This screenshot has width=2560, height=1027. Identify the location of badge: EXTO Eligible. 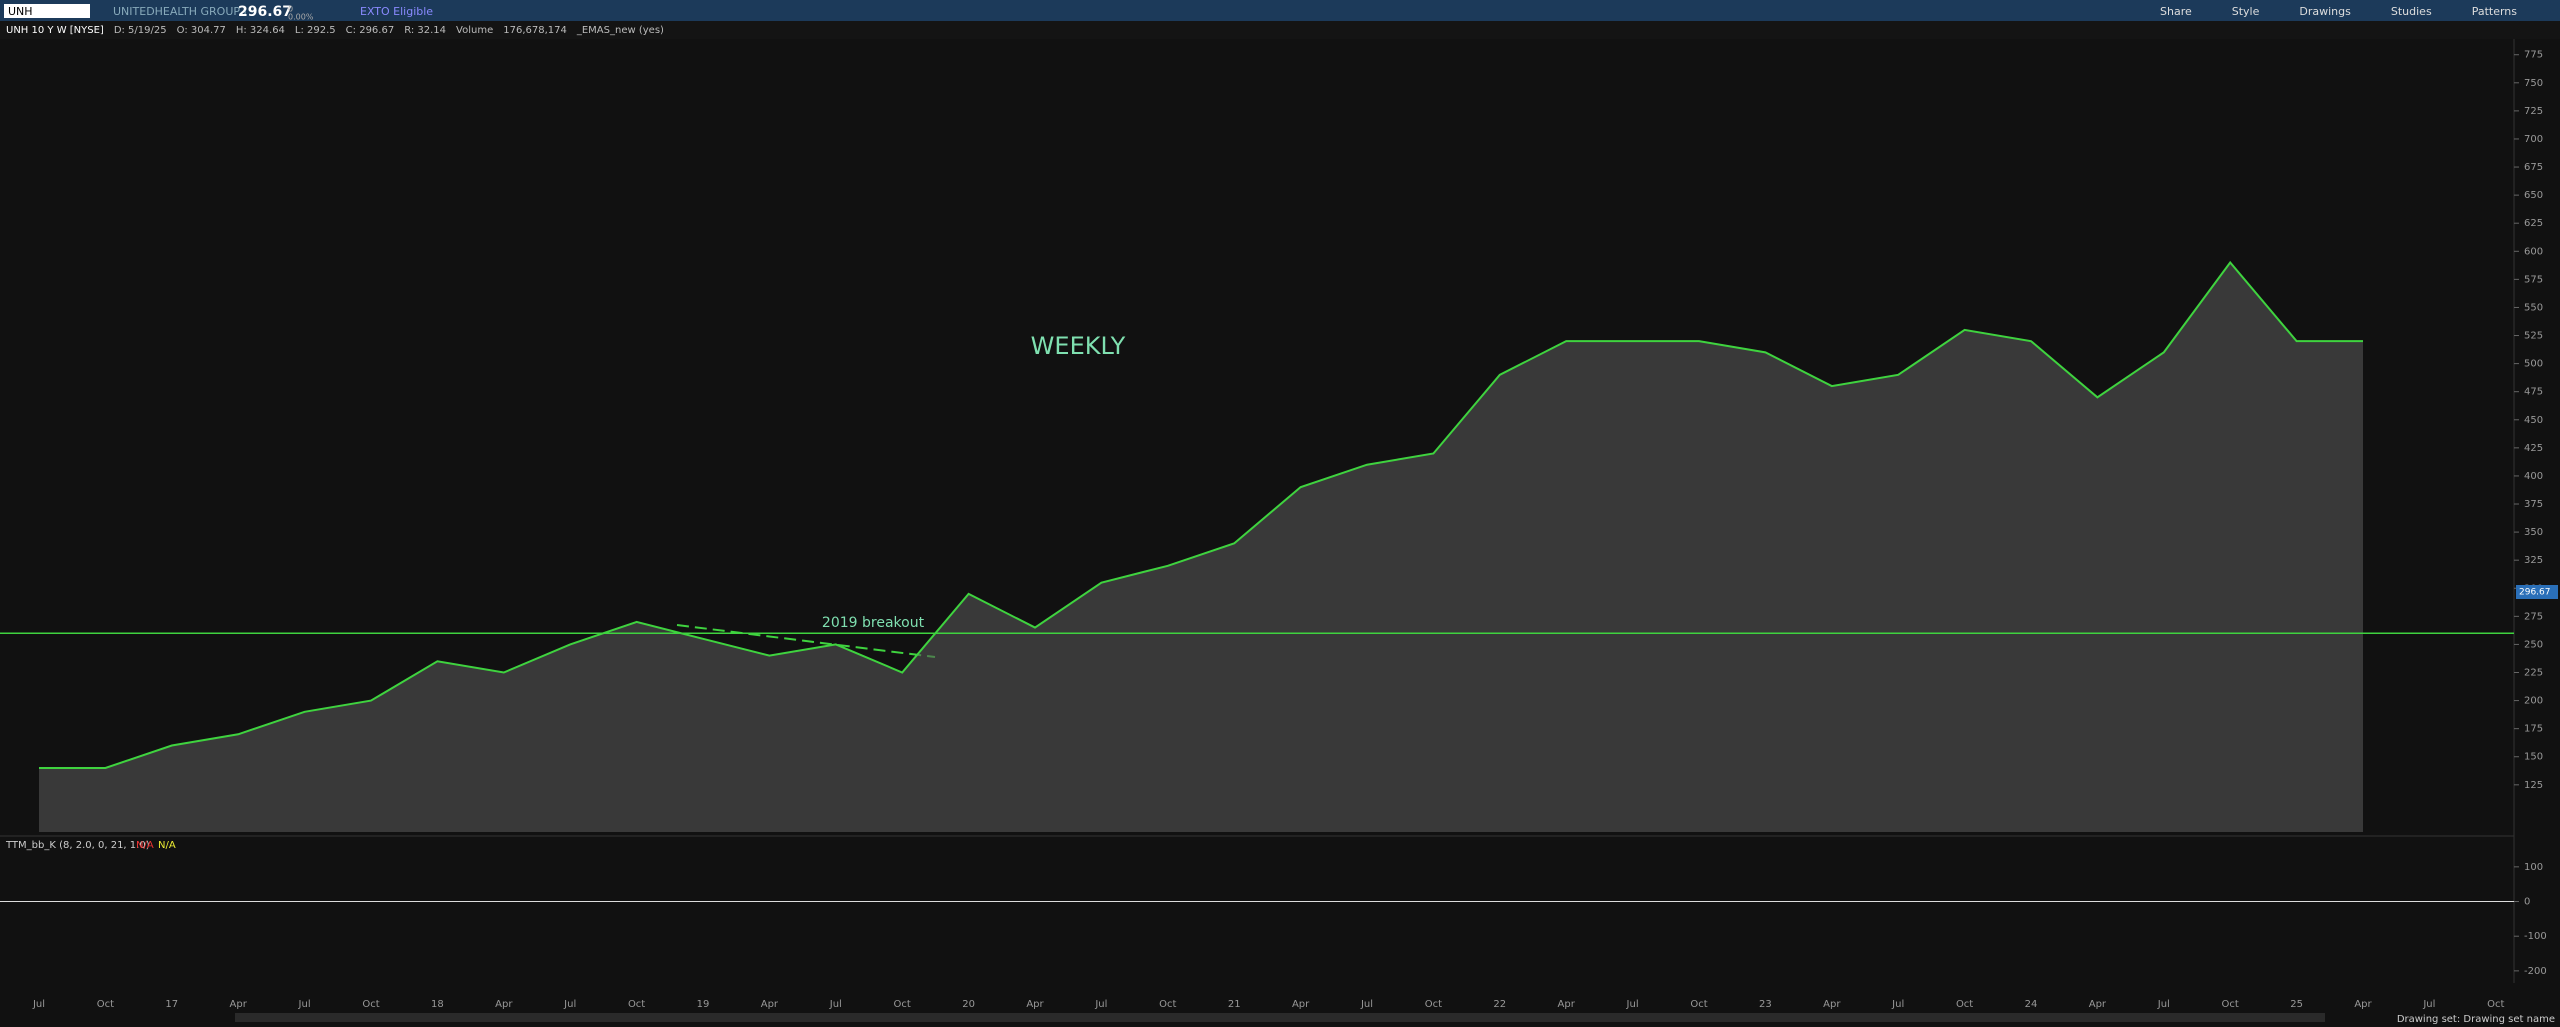
(396, 11).